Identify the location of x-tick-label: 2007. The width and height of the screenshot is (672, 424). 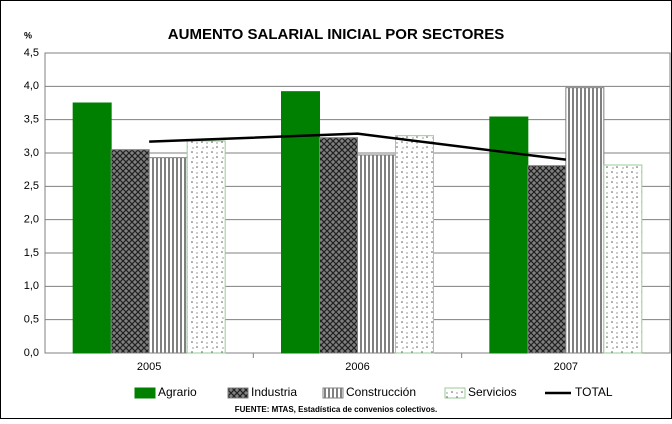
(566, 367).